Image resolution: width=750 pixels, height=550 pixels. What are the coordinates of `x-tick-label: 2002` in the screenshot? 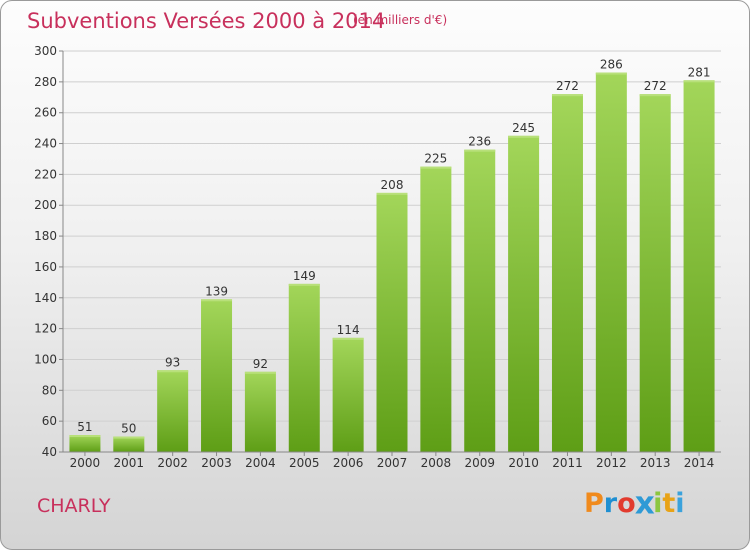 It's located at (172, 463).